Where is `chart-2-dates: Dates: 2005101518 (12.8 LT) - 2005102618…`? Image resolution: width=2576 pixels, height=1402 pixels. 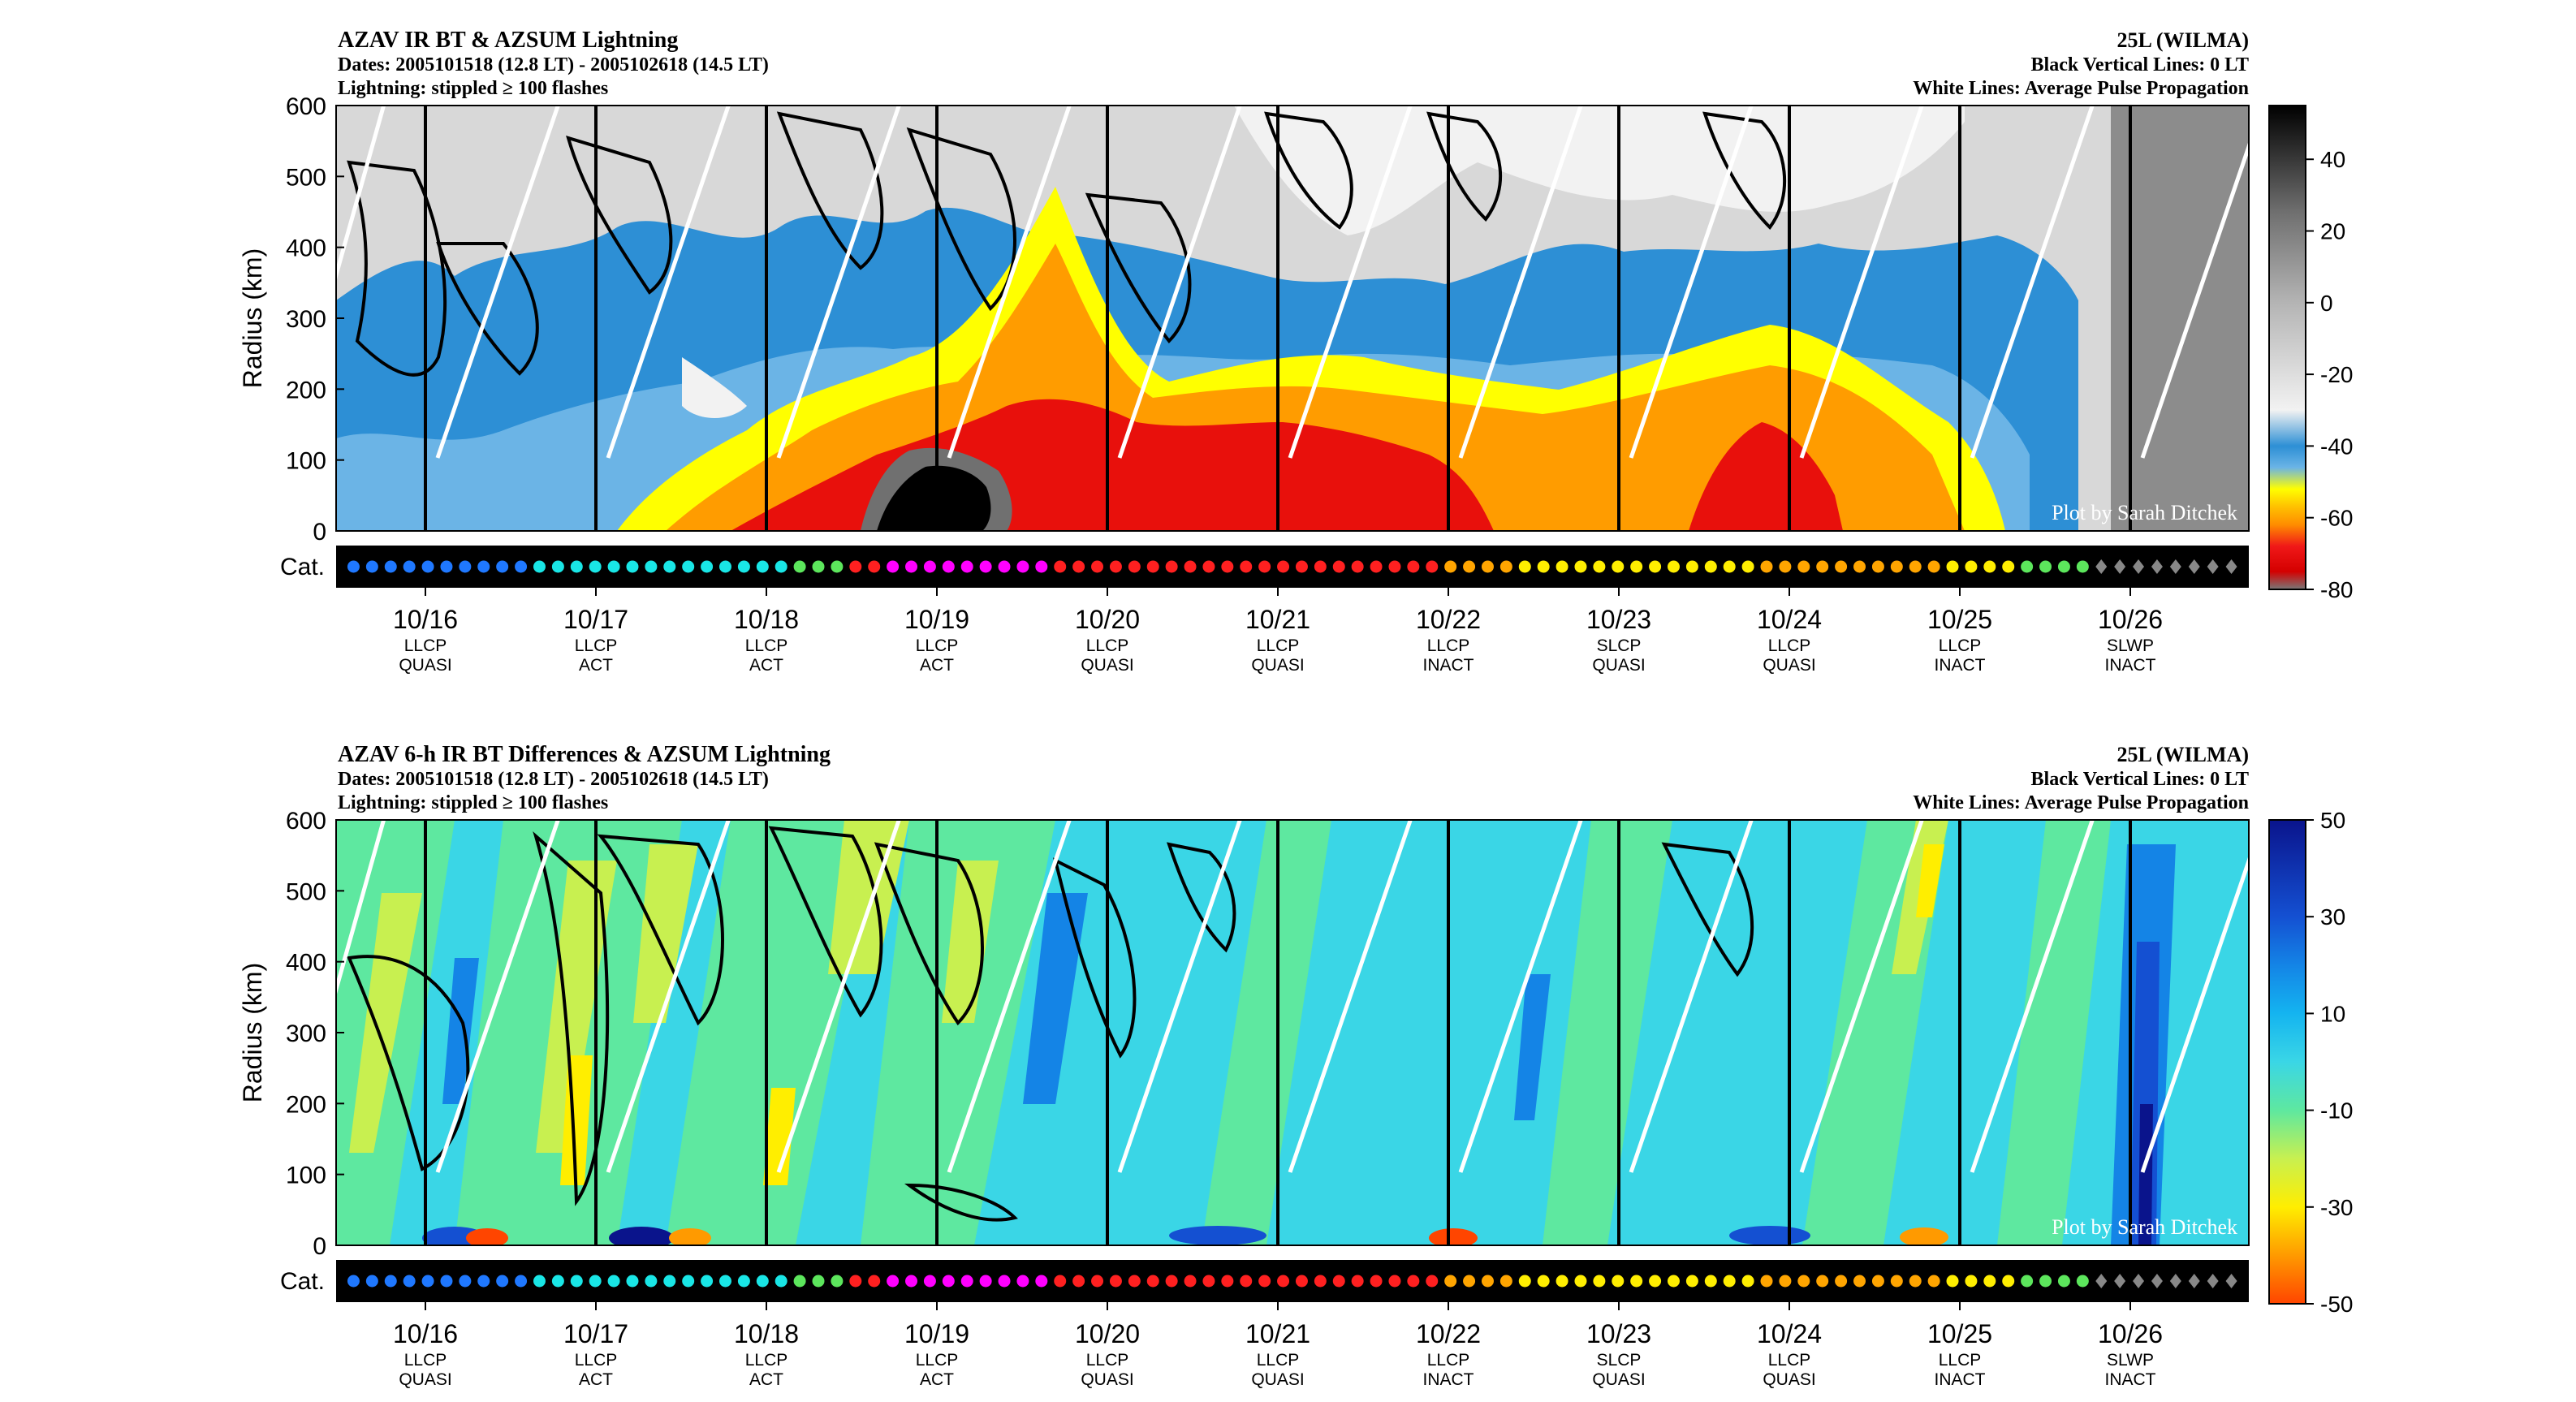
chart-2-dates: Dates: 2005101518 (12.8 LT) - 2005102618… is located at coordinates (553, 779).